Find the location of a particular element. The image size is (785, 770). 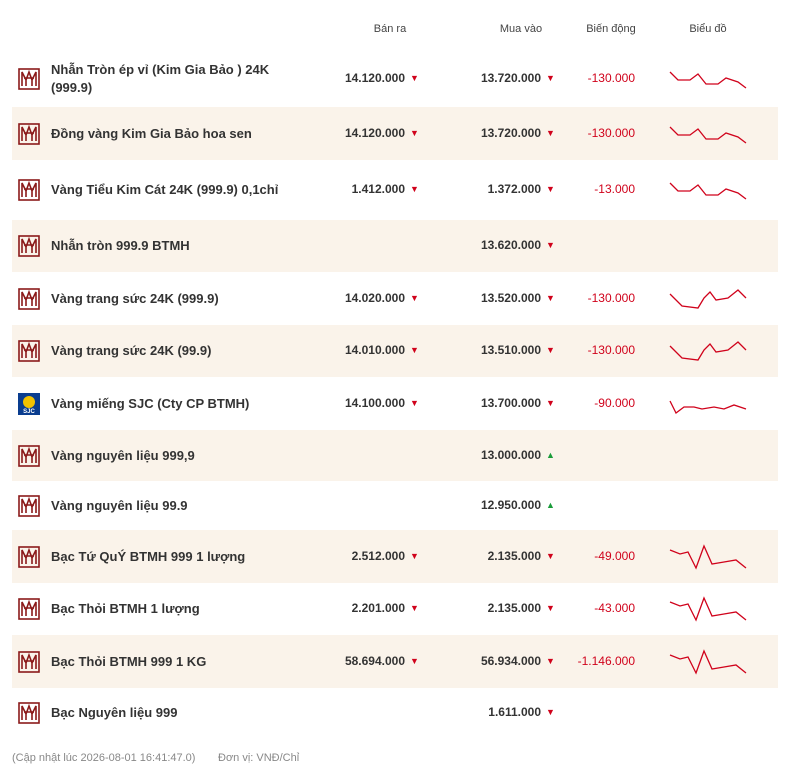

product-name: Bạc Thỏi BTMH 1 lượng is located at coordinates (125, 608).